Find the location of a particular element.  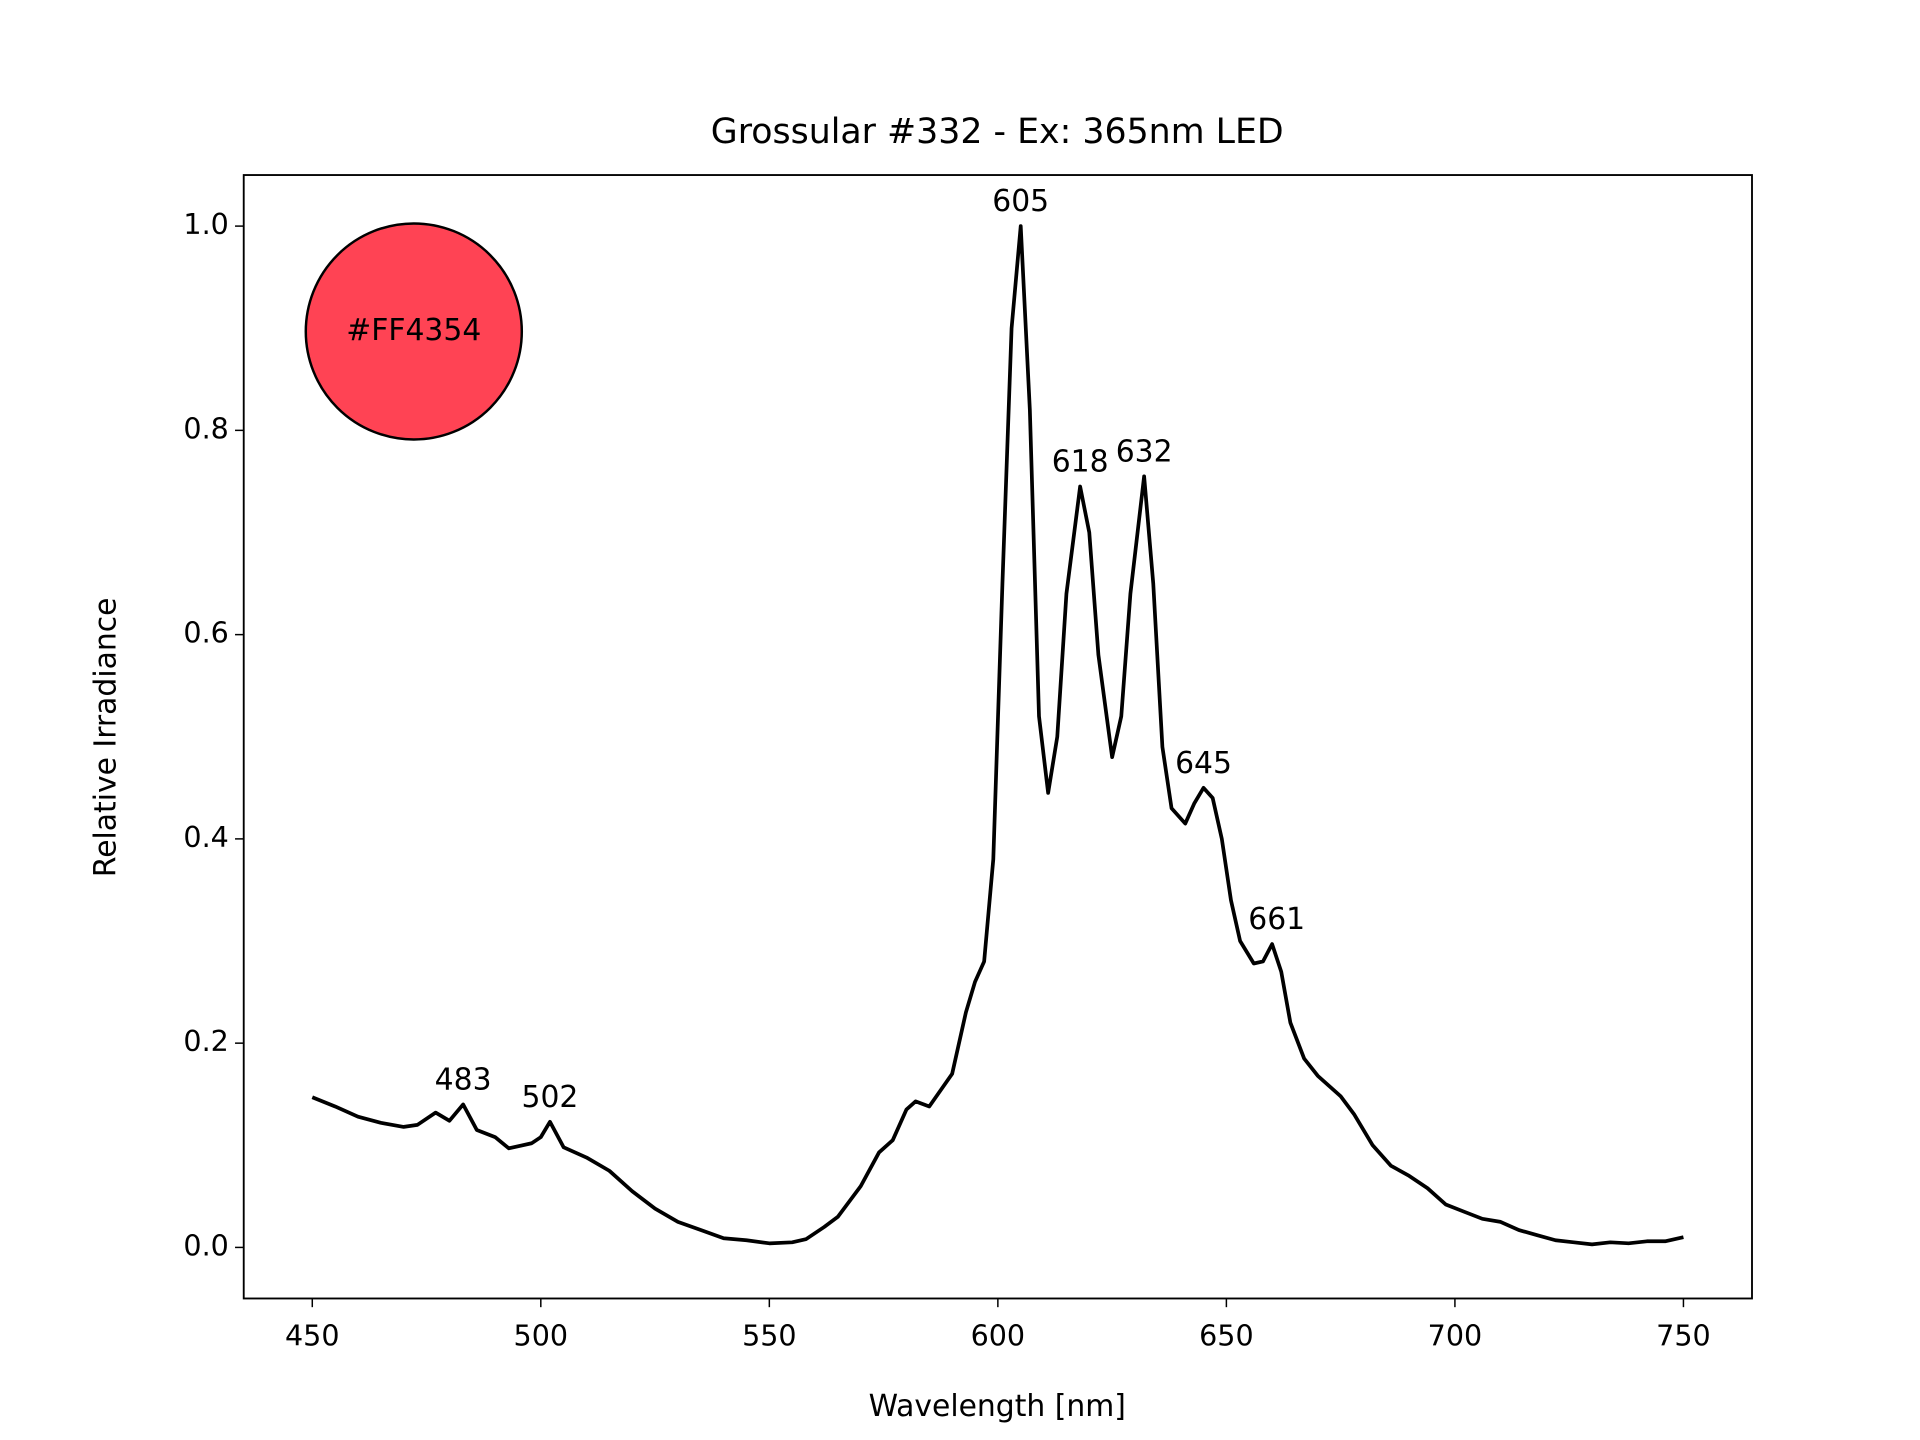

x-axis-label: Wavelength [nm] is located at coordinates (997, 1406).